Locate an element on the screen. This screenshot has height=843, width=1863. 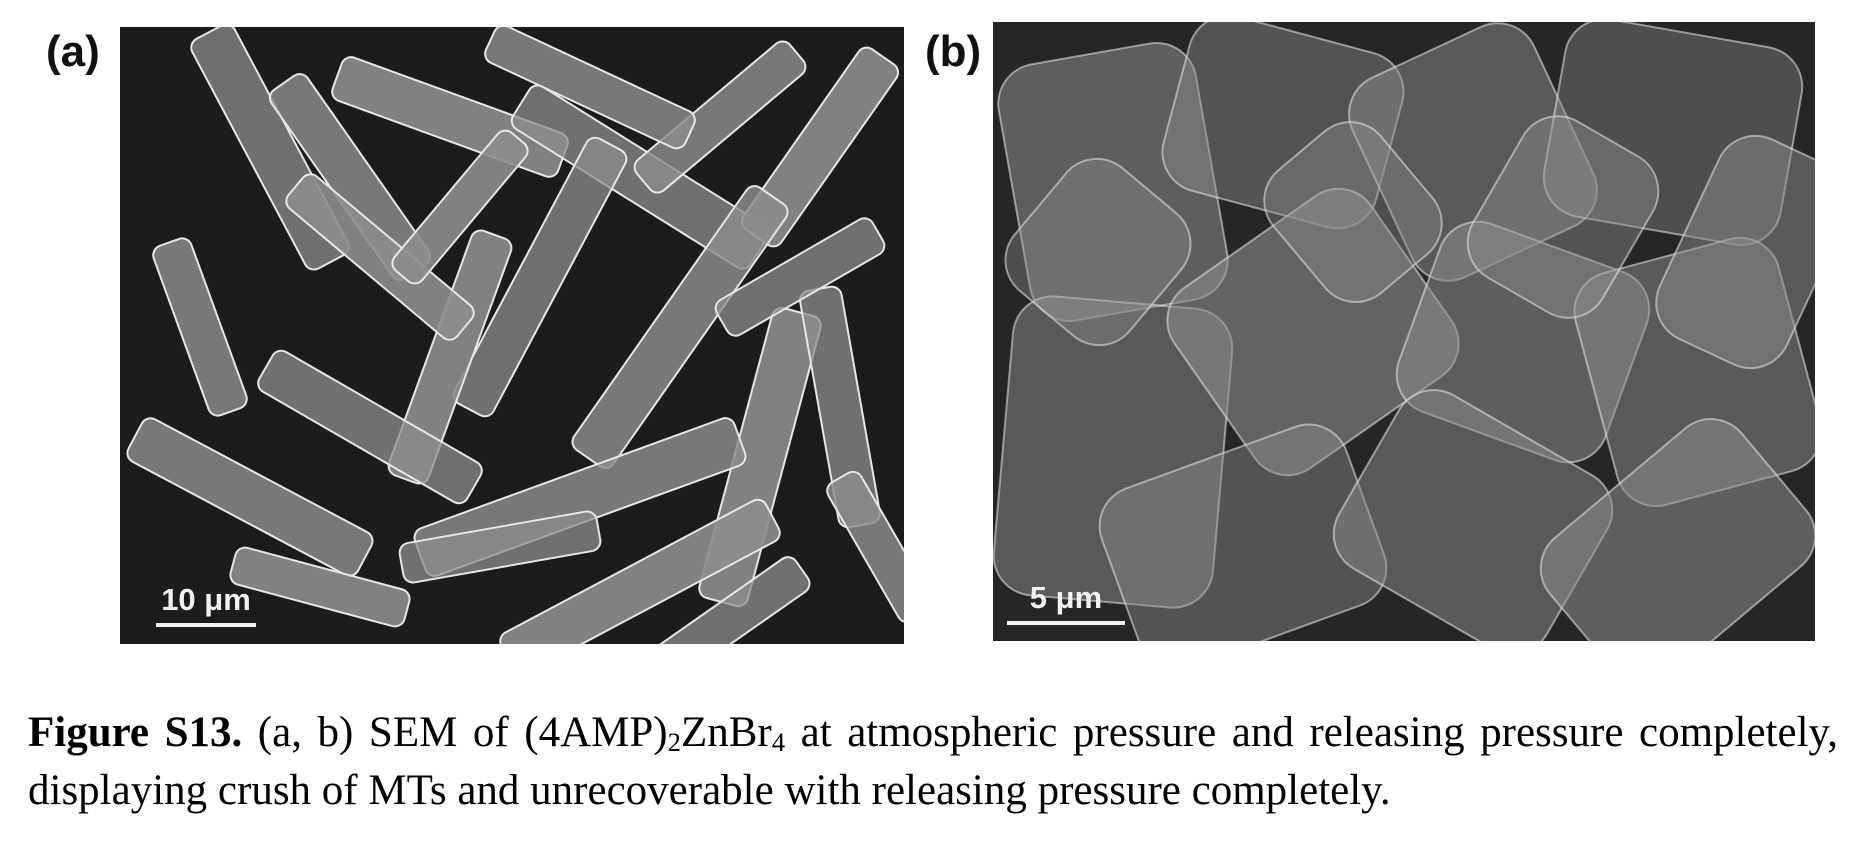
scale-bar-a: 10 μm is located at coordinates (206, 605).